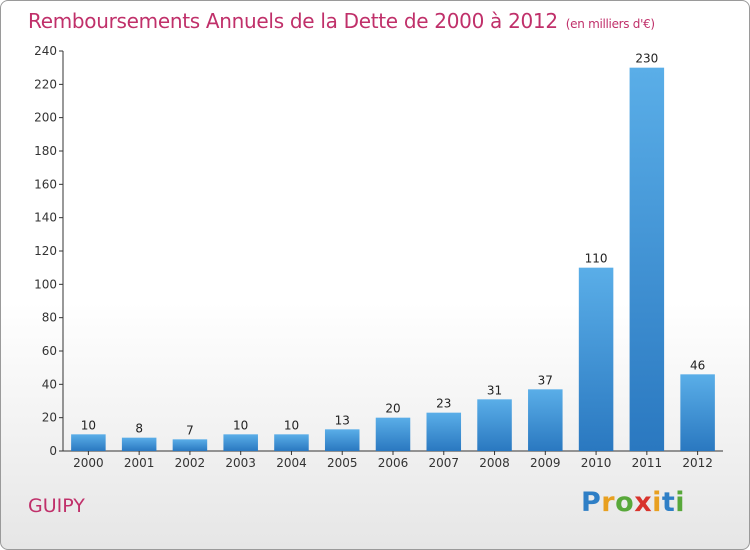 The height and width of the screenshot is (550, 750). What do you see at coordinates (49, 351) in the screenshot?
I see `y-tick-label: 60` at bounding box center [49, 351].